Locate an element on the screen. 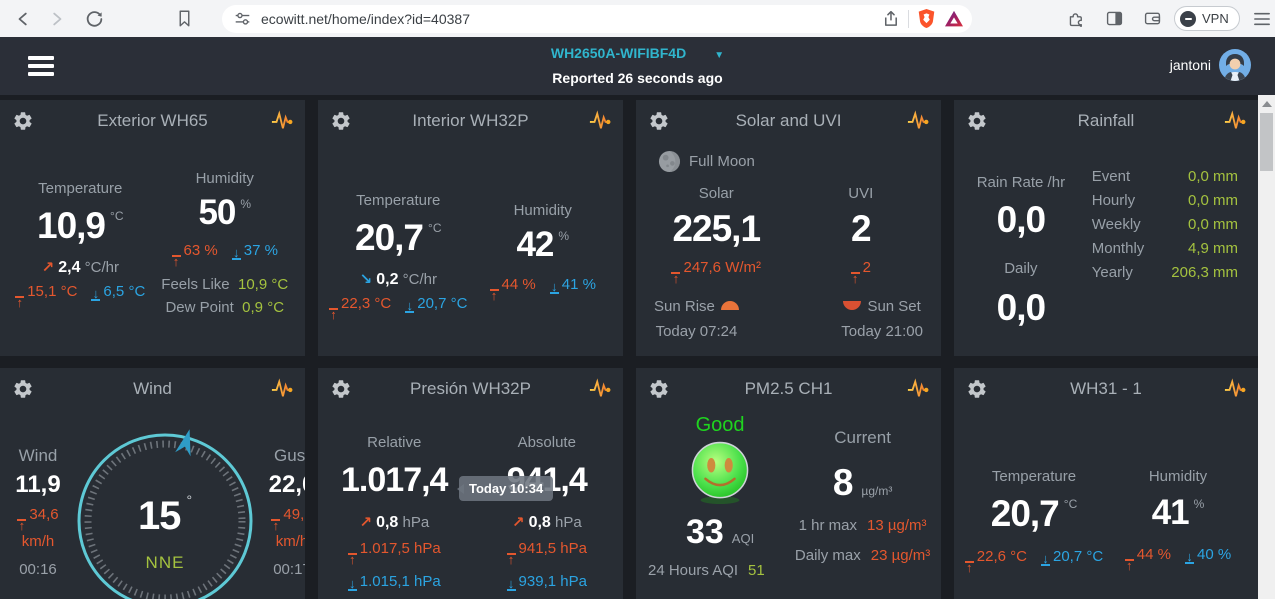 This screenshot has height=599, width=1275. brave-shields-icon is located at coordinates (926, 18).